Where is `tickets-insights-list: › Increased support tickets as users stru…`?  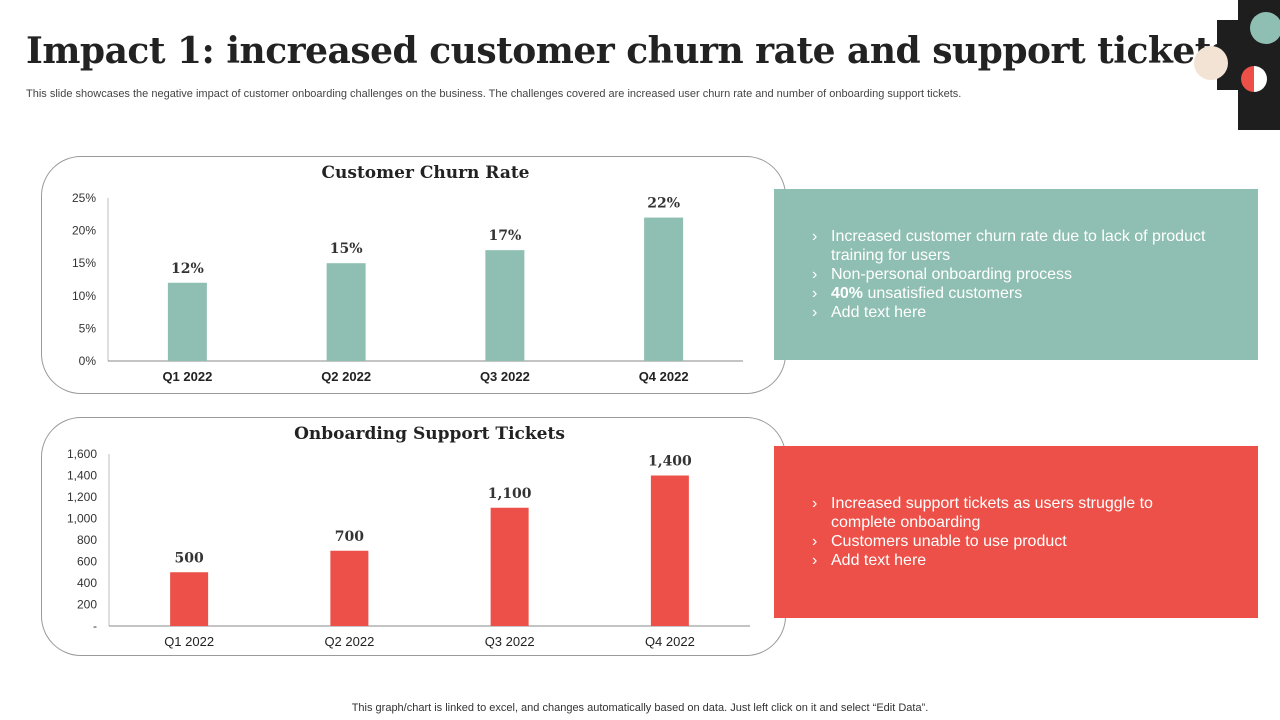
tickets-insights-list: › Increased support tickets as users stru… is located at coordinates (1015, 532).